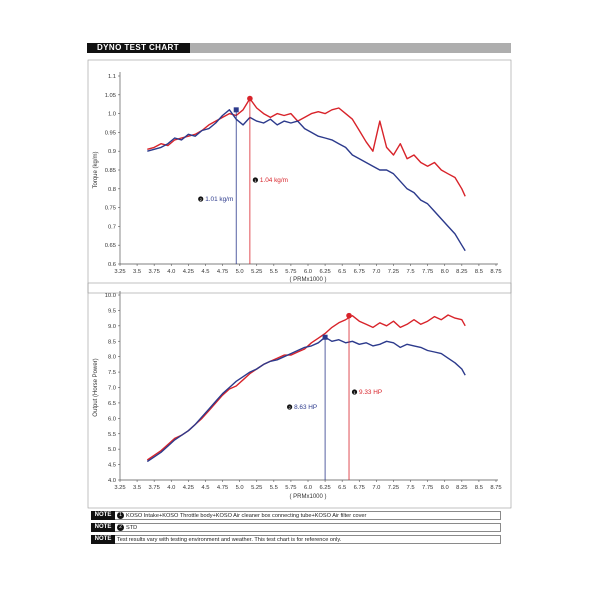  What do you see at coordinates (112, 466) in the screenshot?
I see `y-tick-label: 4.5` at bounding box center [112, 466].